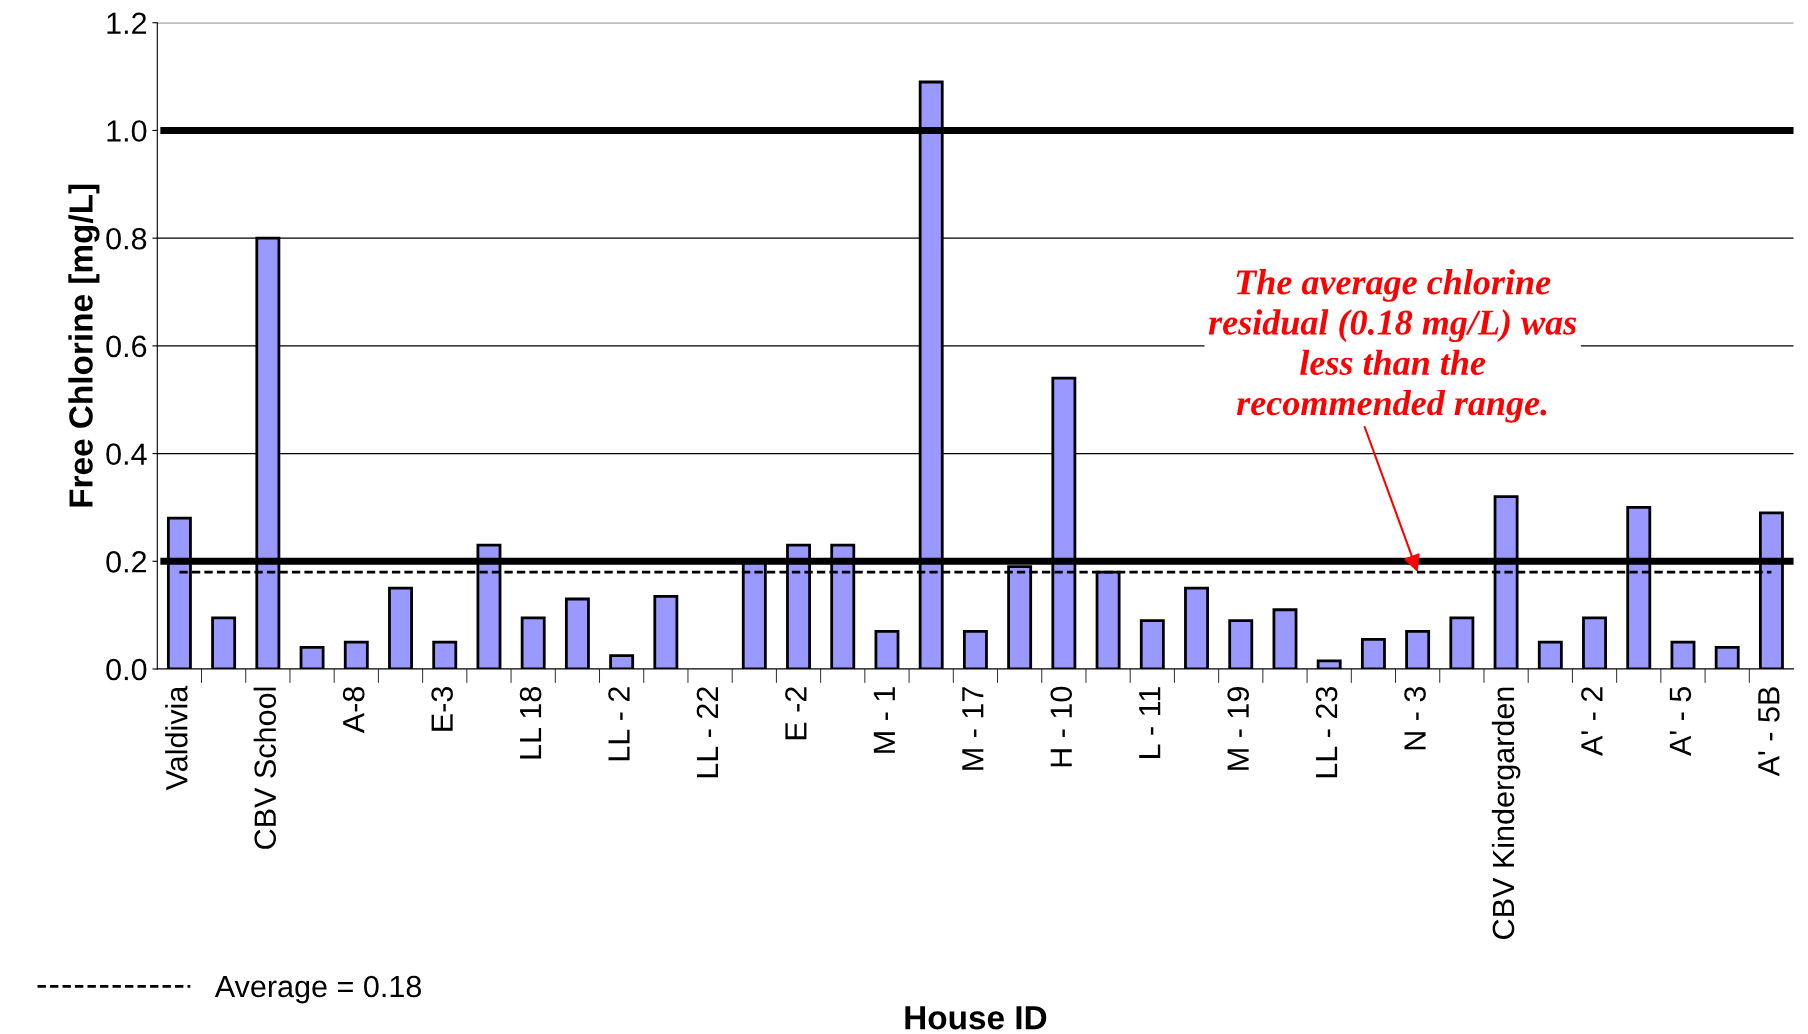 The image size is (1808, 1034). What do you see at coordinates (619, 724) in the screenshot?
I see `x-tick-label: LL - 2` at bounding box center [619, 724].